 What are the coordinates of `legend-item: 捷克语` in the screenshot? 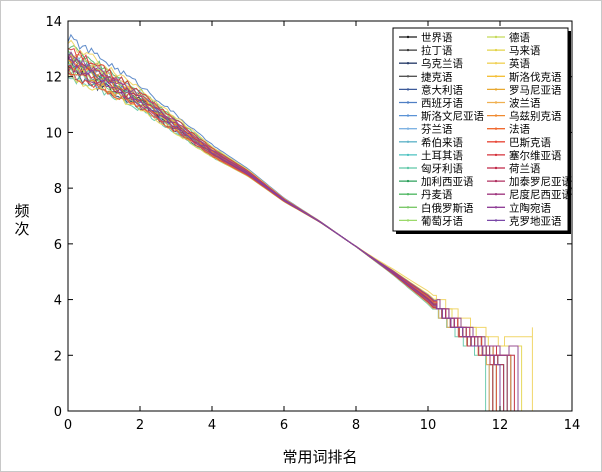 It's located at (426, 76).